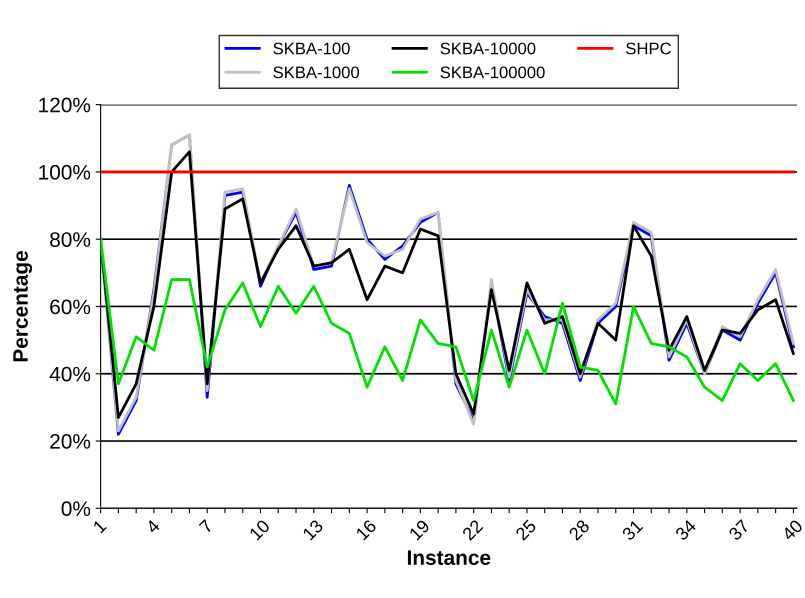  Describe the element at coordinates (76, 508) in the screenshot. I see `y-tick-label: 0%` at that location.